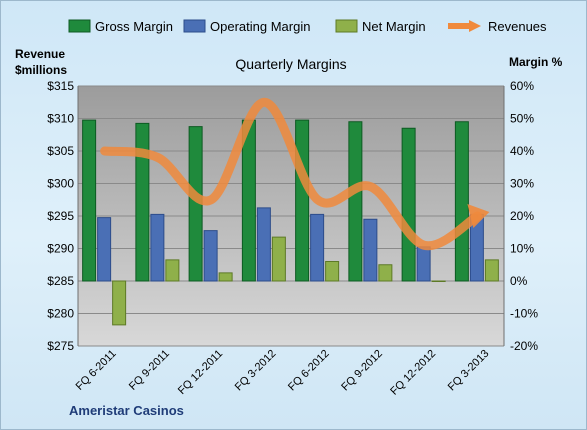 This screenshot has width=587, height=430. Describe the element at coordinates (60, 346) in the screenshot. I see `left-tick-label: $275` at that location.